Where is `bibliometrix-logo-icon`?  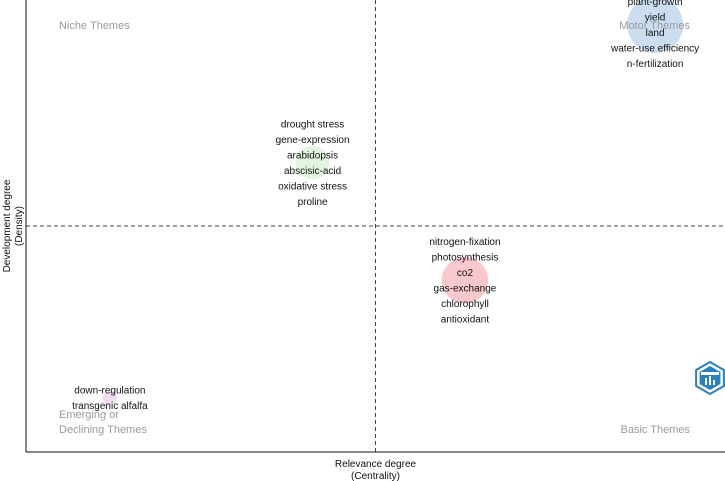 bibliometrix-logo-icon is located at coordinates (710, 378).